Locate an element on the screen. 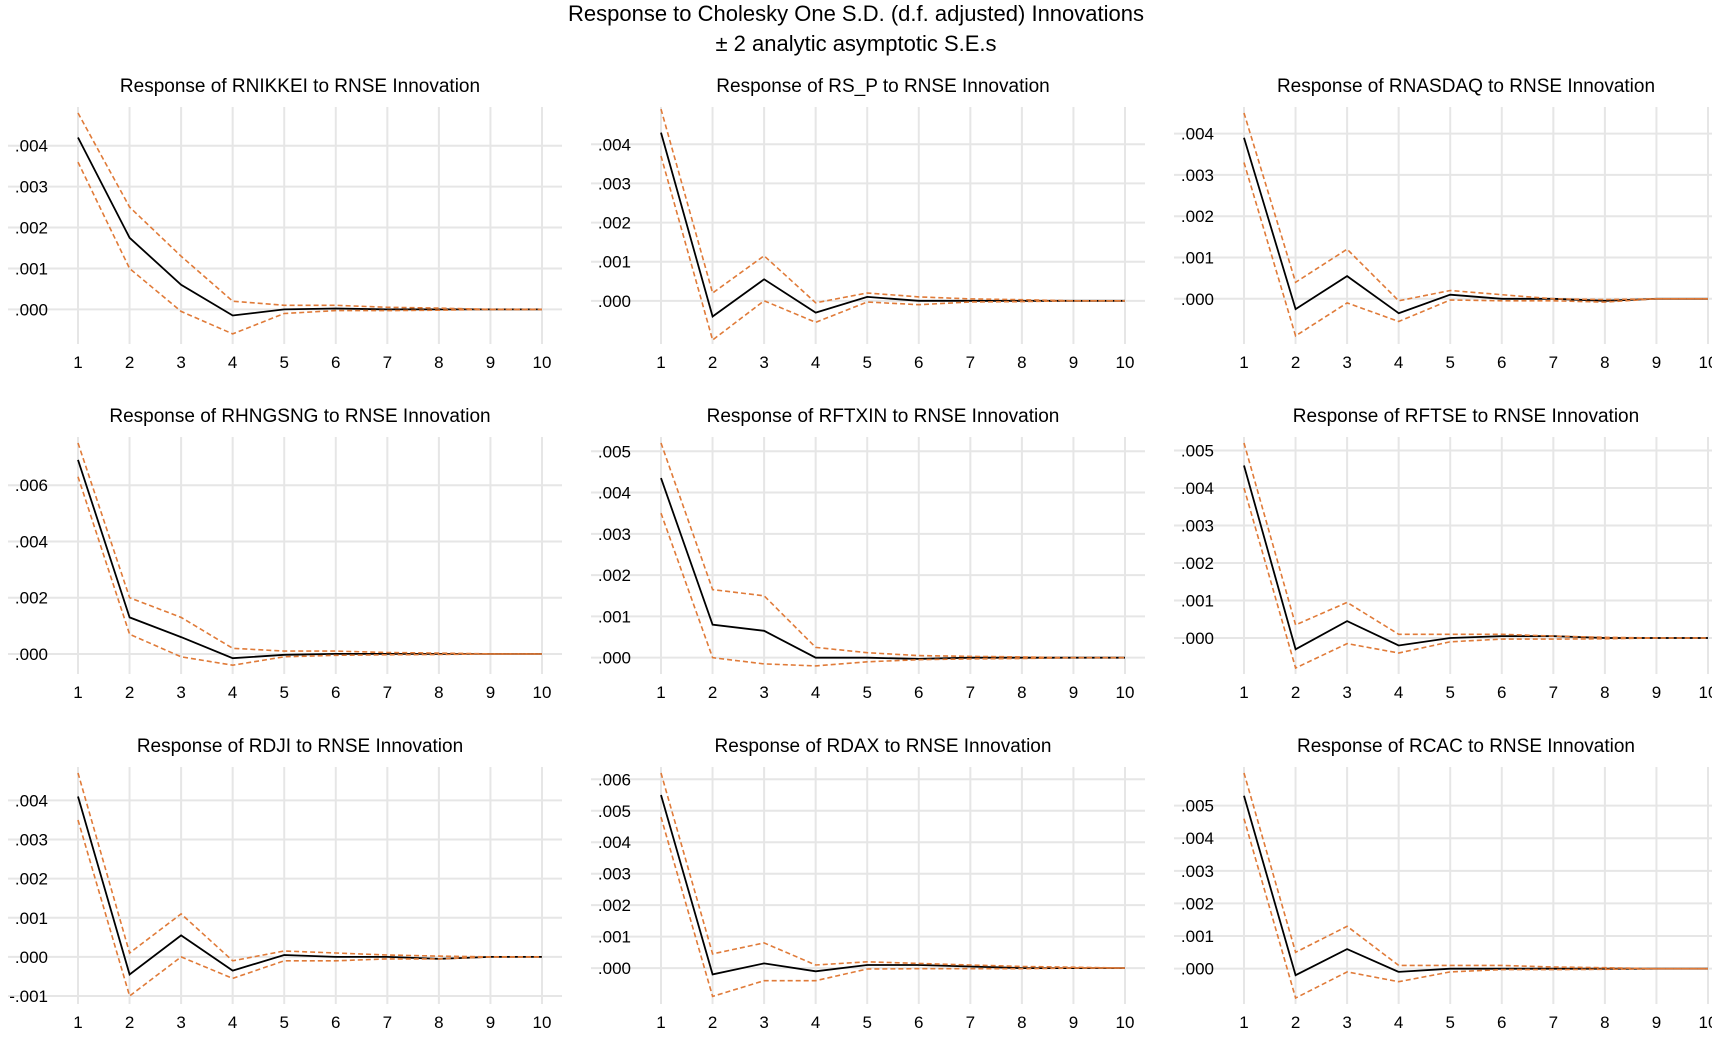 Image resolution: width=1712 pixels, height=1058 pixels. panel-title: Response of RHNGSNG to RNSE Innovation is located at coordinates (299, 416).